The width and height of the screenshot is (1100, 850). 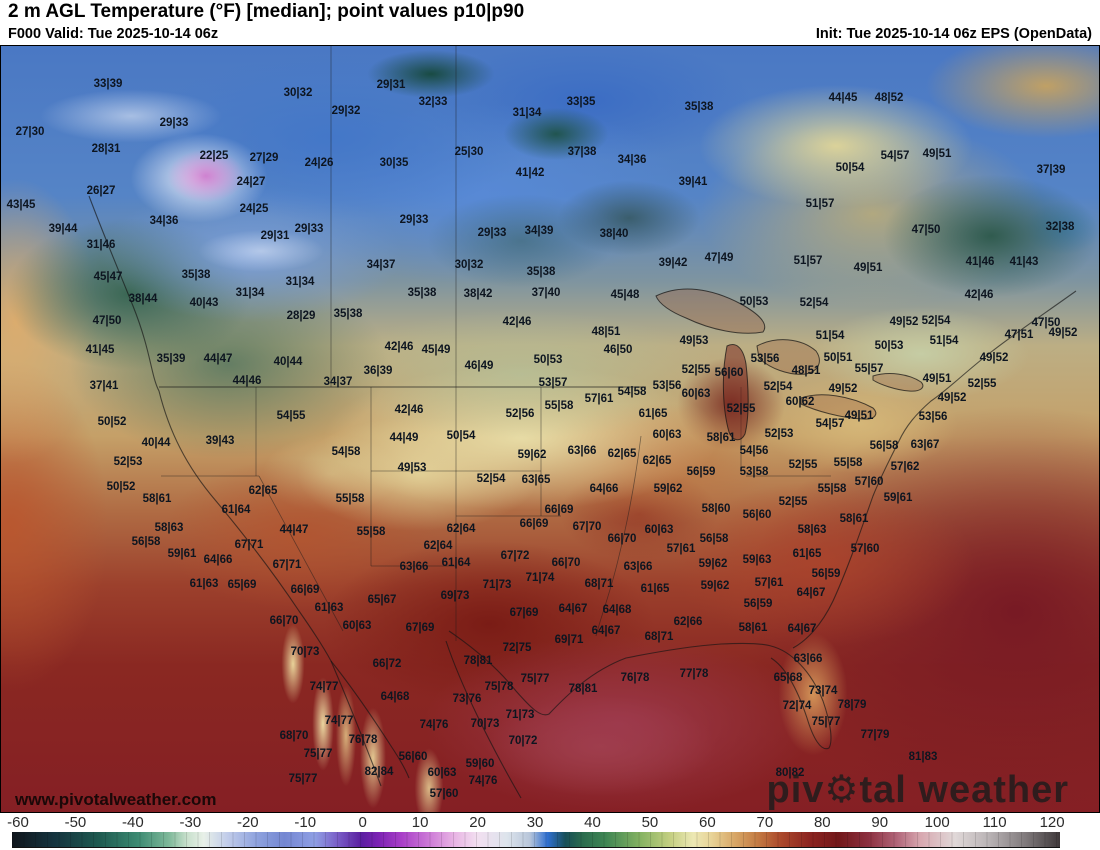 What do you see at coordinates (171, 359) in the screenshot?
I see `point-value: 35|39` at bounding box center [171, 359].